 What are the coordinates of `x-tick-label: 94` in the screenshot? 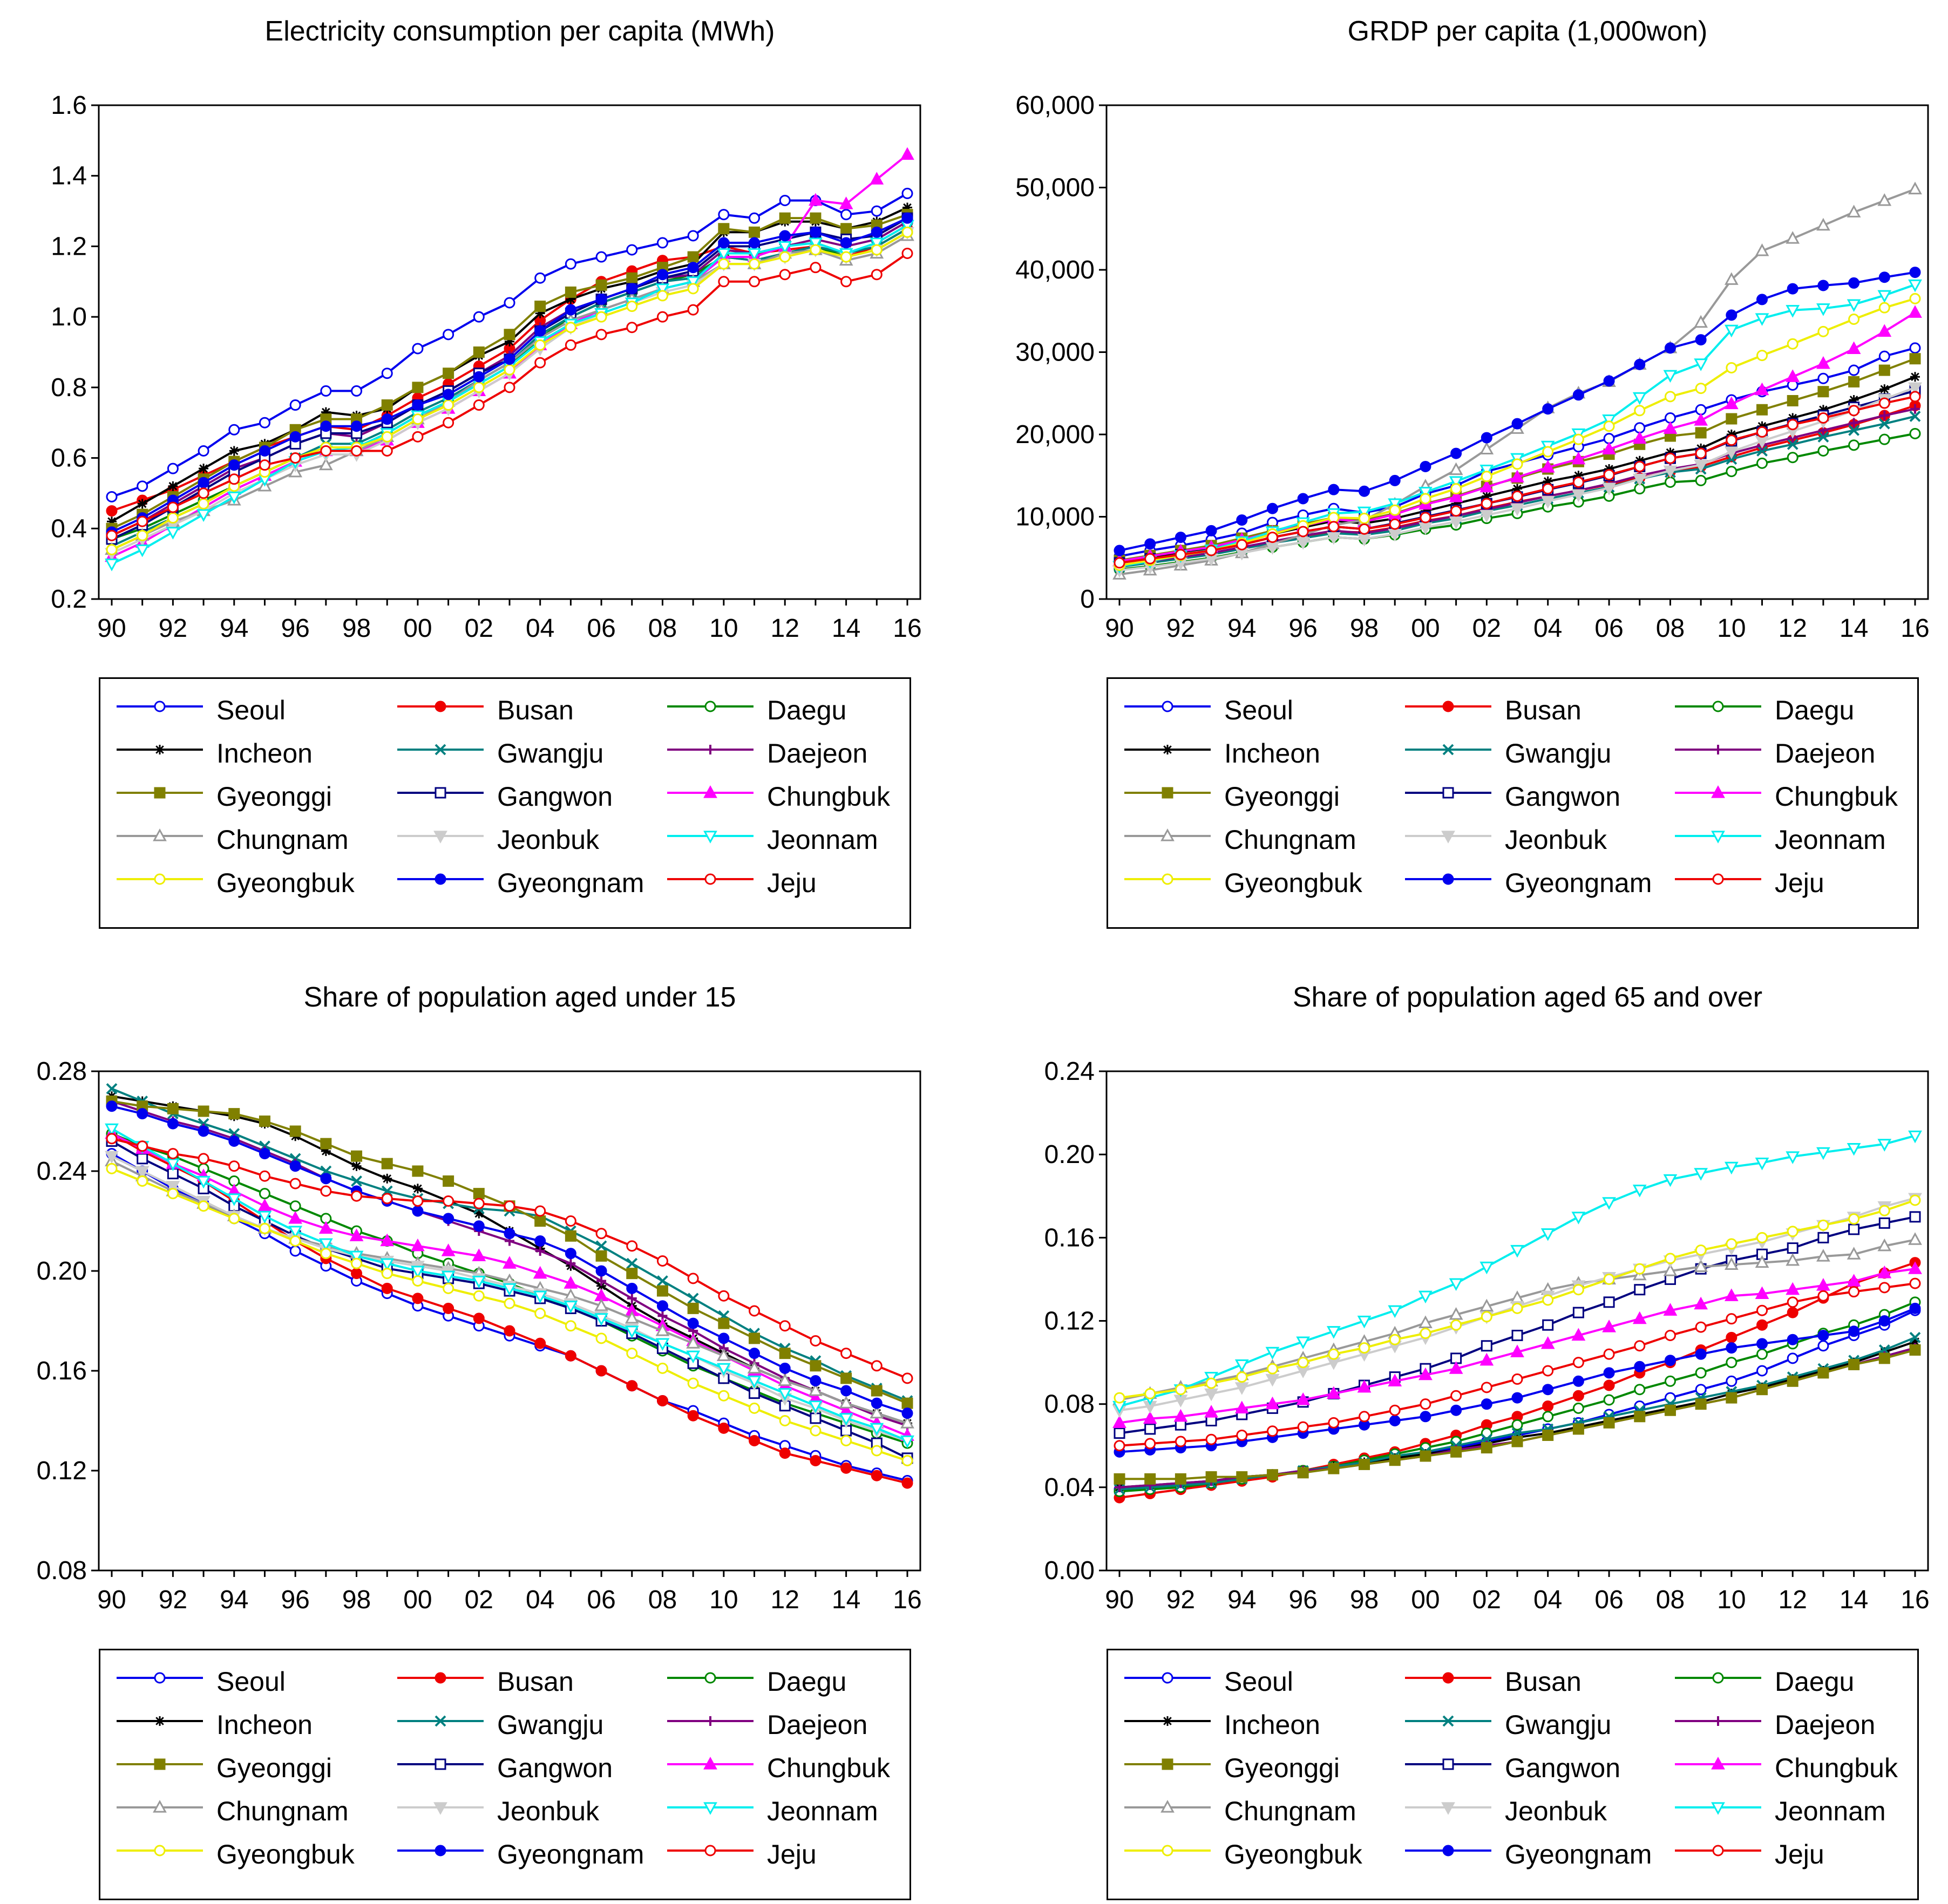 It's located at (1242, 628).